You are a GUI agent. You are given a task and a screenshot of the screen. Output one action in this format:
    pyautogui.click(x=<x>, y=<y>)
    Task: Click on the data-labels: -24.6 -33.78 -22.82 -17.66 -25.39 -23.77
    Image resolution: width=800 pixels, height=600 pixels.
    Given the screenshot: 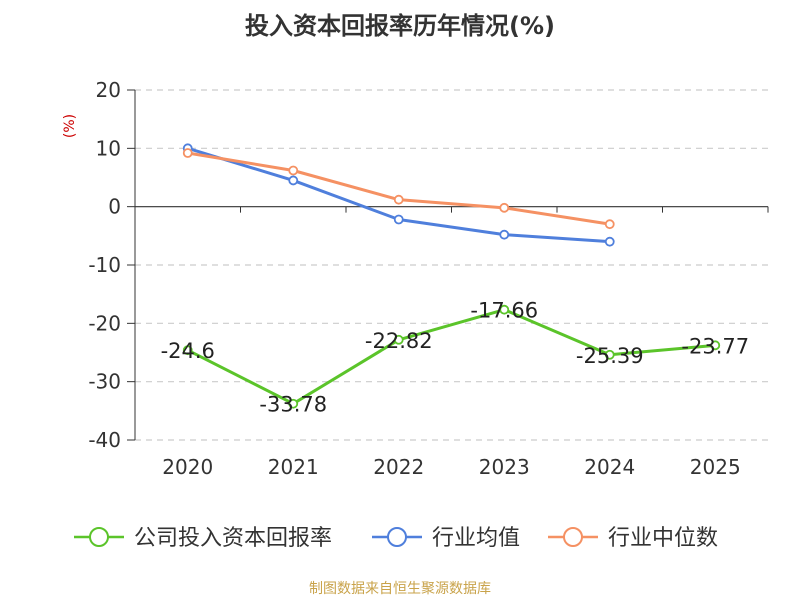 What is the action you would take?
    pyautogui.click(x=455, y=358)
    